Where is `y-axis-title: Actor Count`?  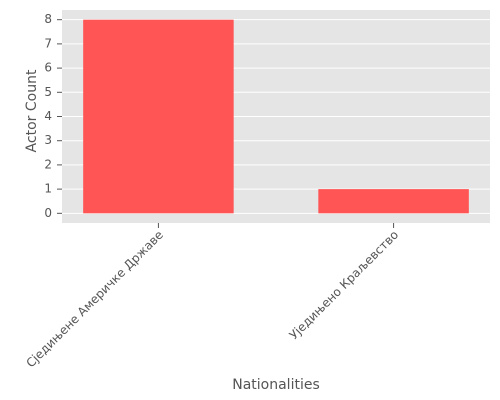 y-axis-title: Actor Count is located at coordinates (32, 110).